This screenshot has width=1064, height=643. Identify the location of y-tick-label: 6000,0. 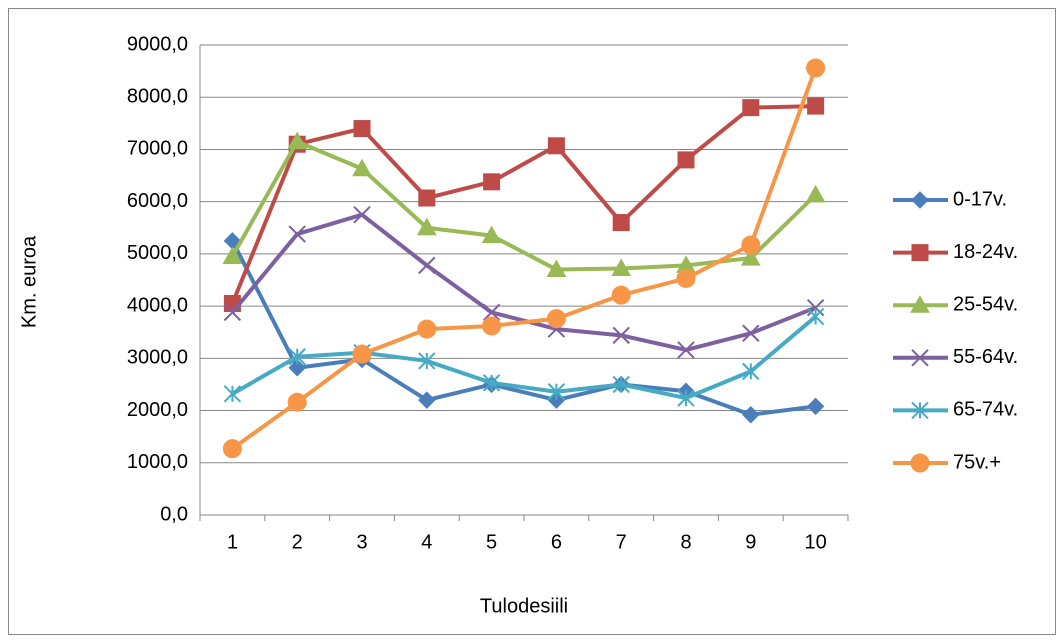
(157, 201).